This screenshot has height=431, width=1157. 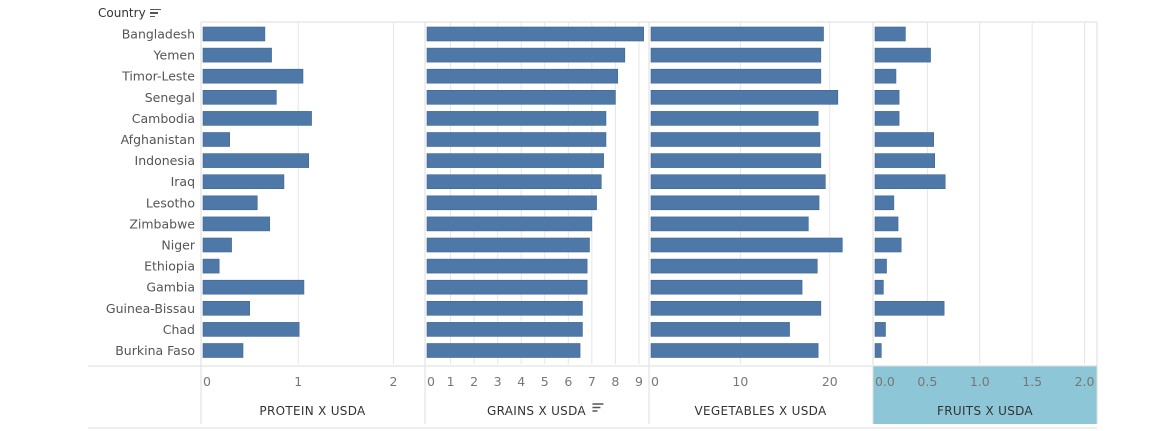 What do you see at coordinates (155, 350) in the screenshot?
I see `country-label: Burkina Faso` at bounding box center [155, 350].